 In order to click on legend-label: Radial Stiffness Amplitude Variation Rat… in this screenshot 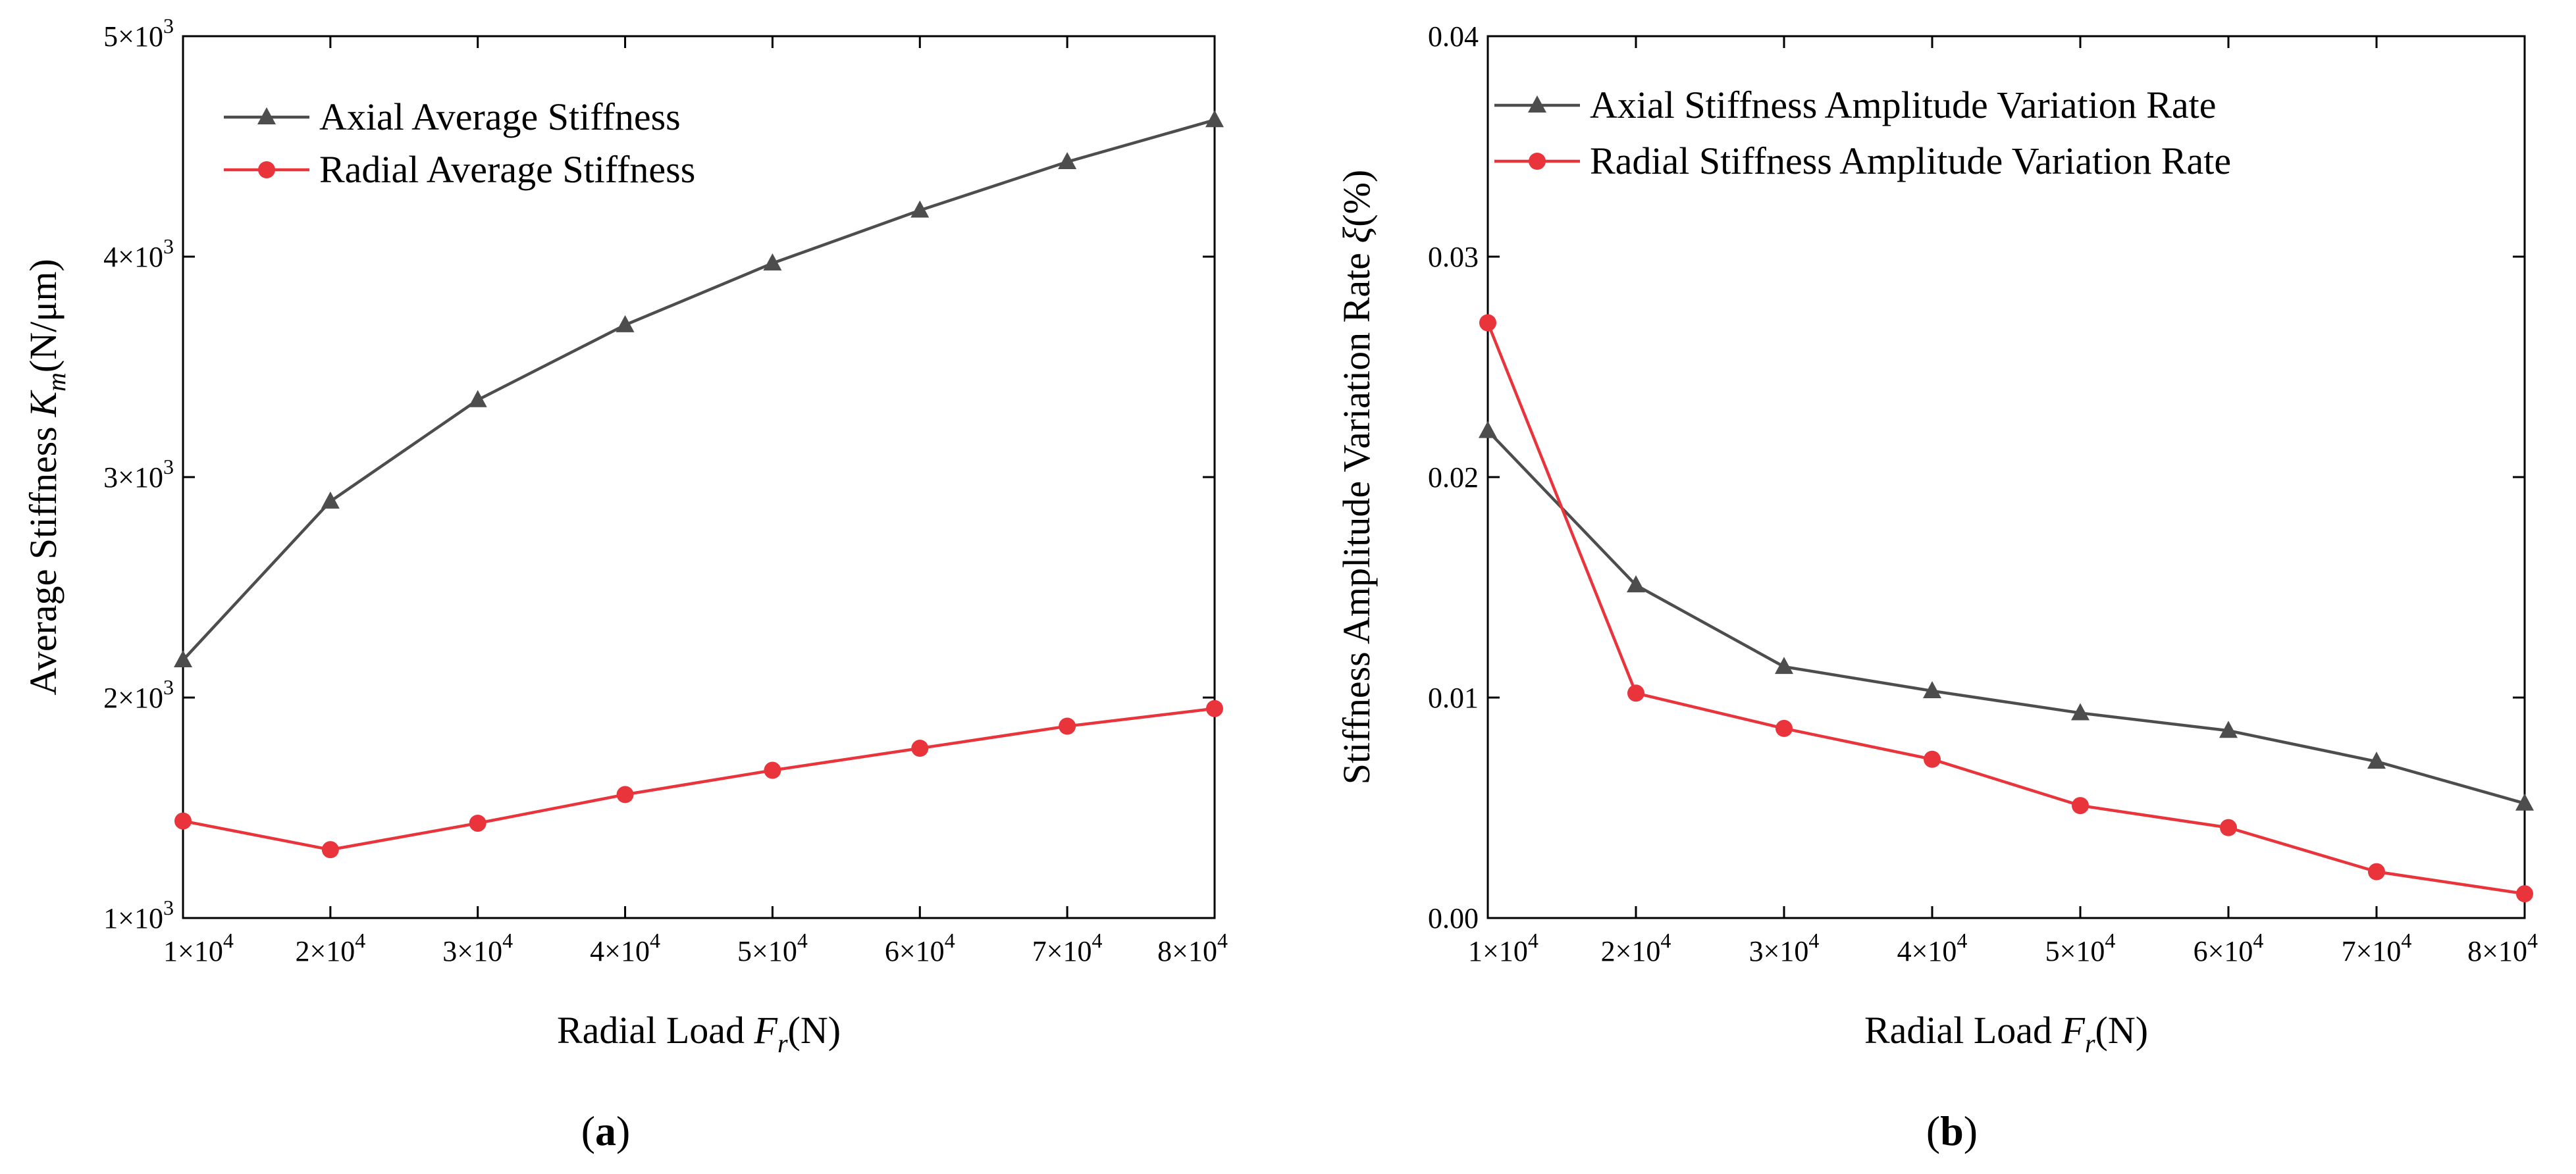, I will do `click(1910, 161)`.